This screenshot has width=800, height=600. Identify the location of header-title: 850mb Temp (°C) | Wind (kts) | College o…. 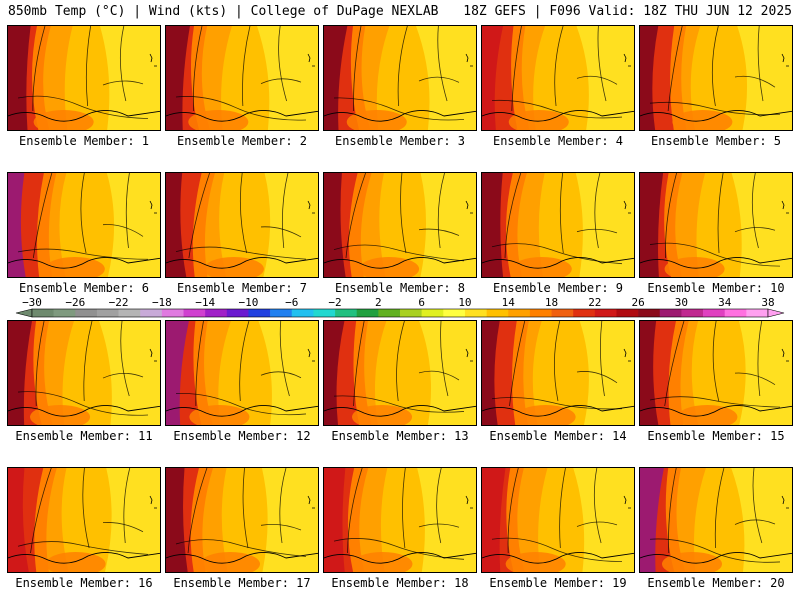
(223, 11).